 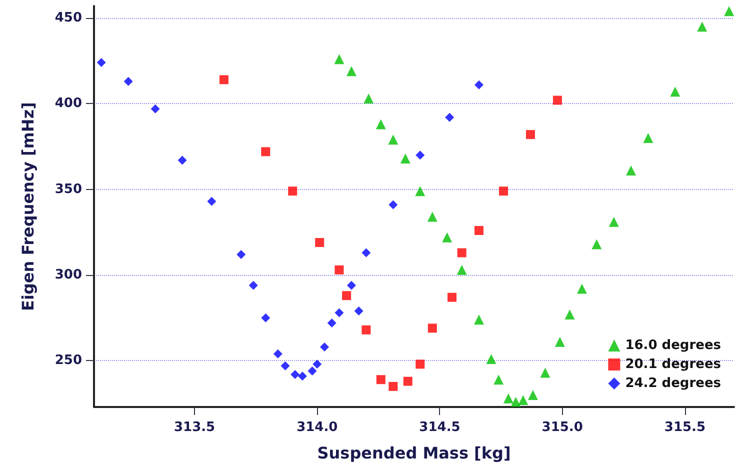 I want to click on y-tick-label: 300, so click(x=68, y=275).